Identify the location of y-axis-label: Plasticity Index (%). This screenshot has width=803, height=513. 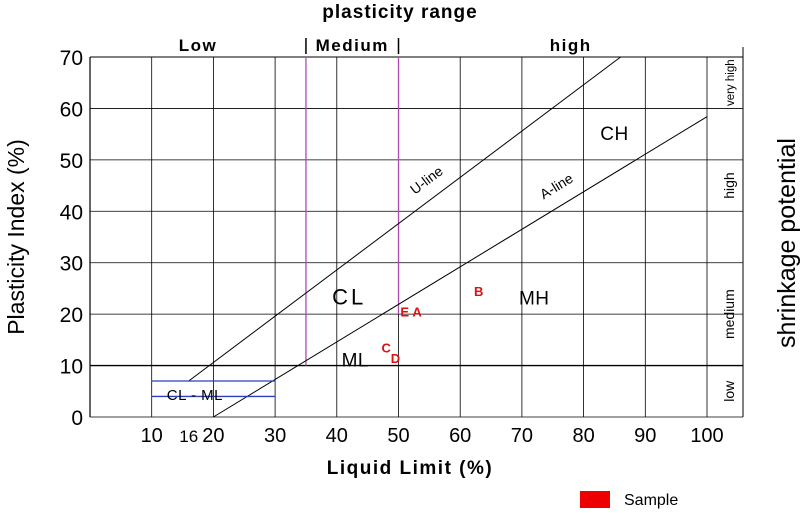
(16, 237).